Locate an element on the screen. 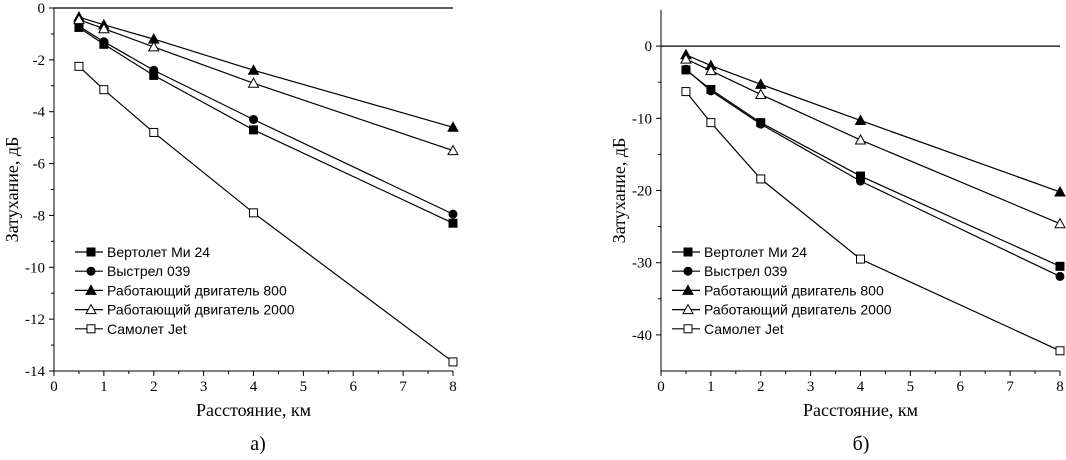  x-tick-label: 5 is located at coordinates (304, 387).